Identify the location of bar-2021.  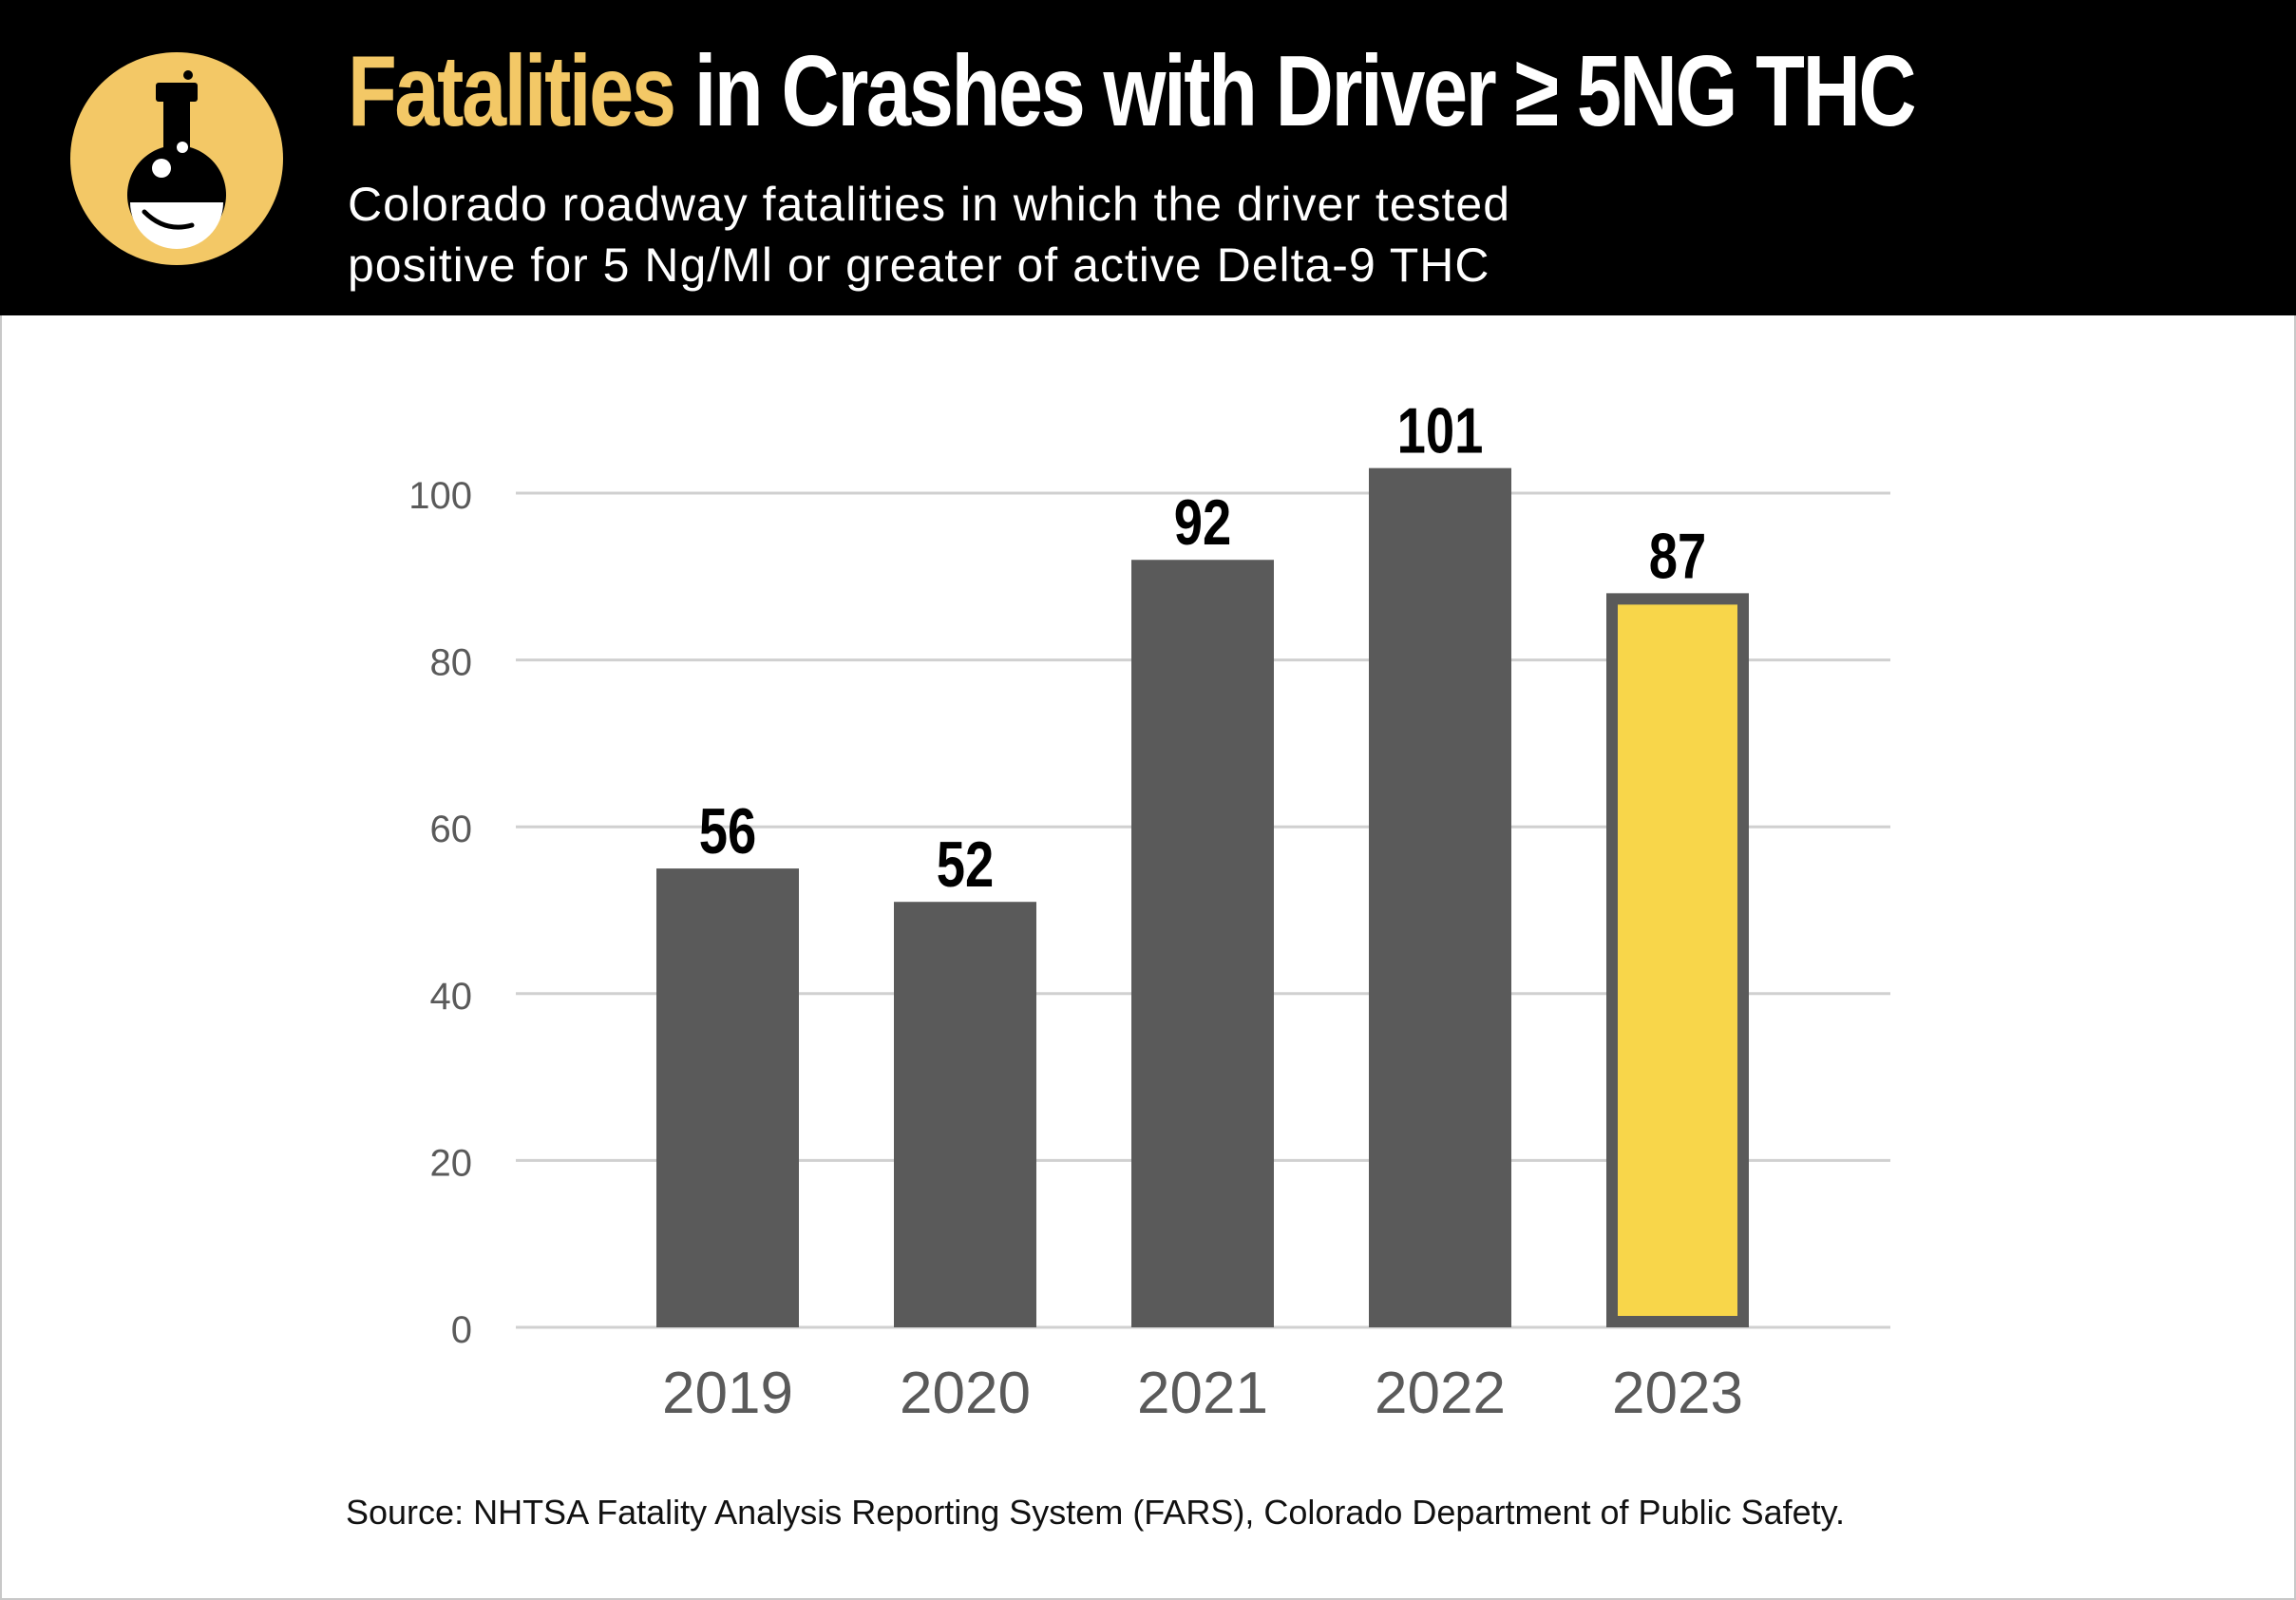
(1202, 943).